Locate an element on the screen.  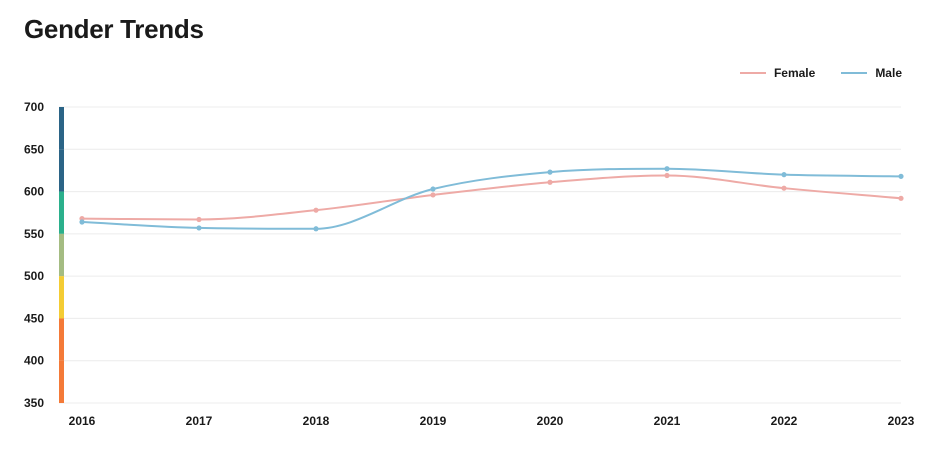
data-point-male-2021 is located at coordinates (667, 169).